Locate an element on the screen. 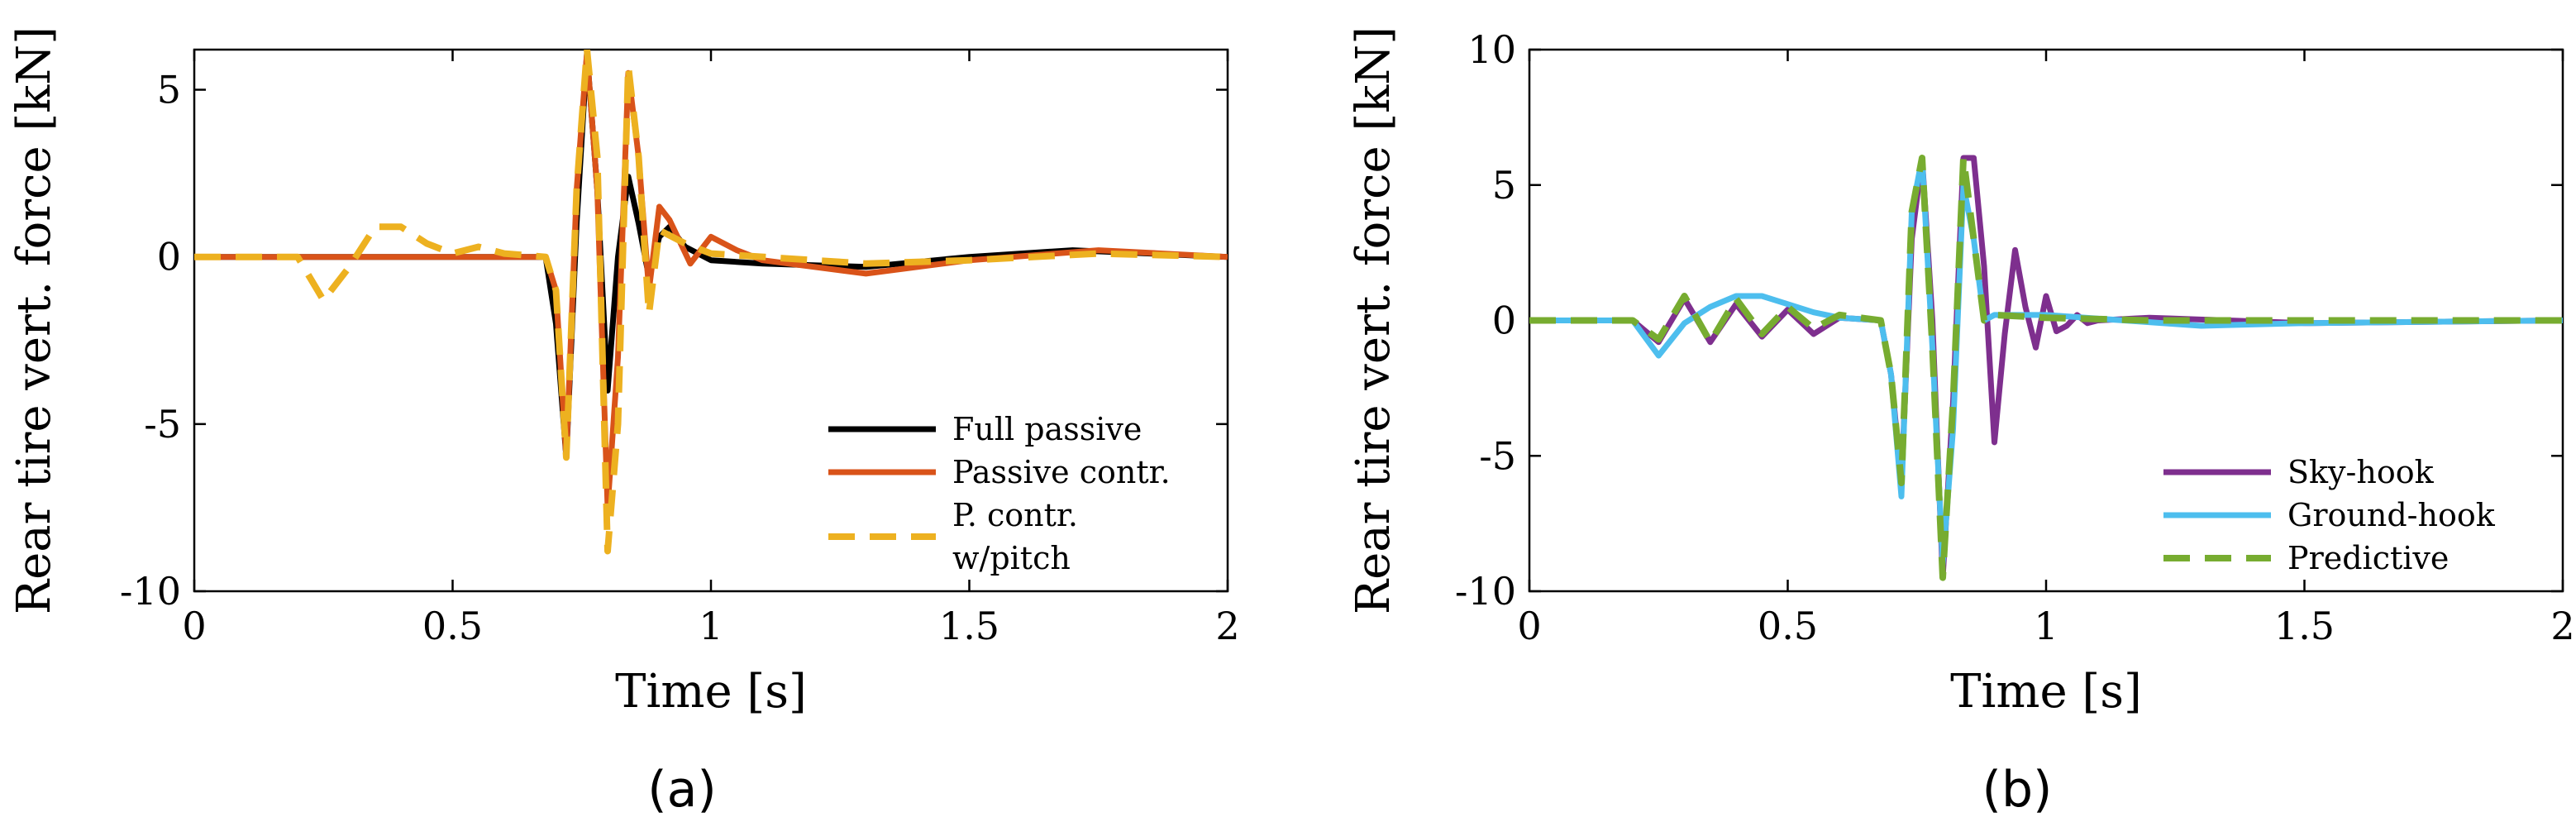 The height and width of the screenshot is (836, 2576). panel-caption: (a) is located at coordinates (682, 790).